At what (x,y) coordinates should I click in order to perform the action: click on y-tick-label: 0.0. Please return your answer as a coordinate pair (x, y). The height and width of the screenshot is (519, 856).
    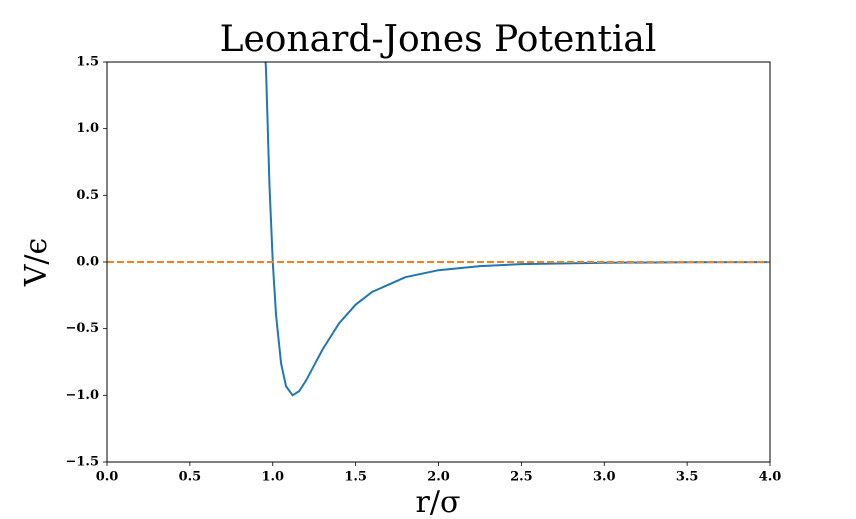
    Looking at the image, I should click on (87, 262).